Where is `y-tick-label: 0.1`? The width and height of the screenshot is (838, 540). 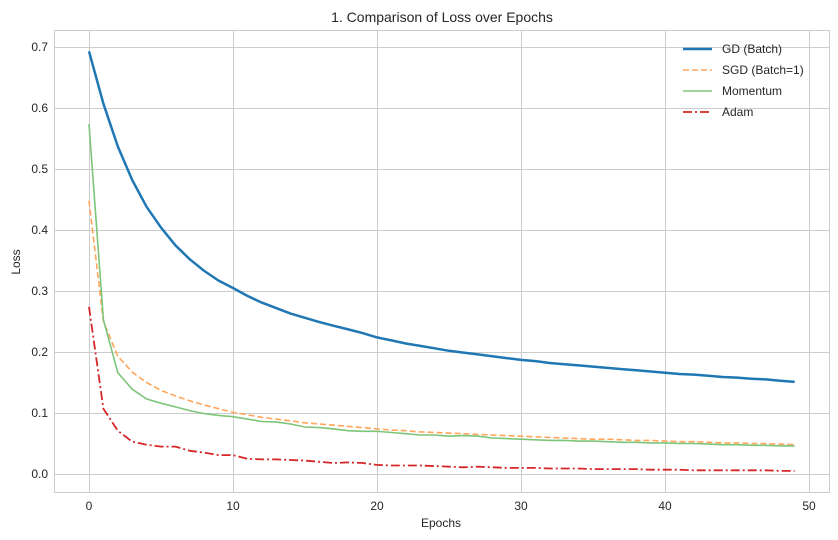 y-tick-label: 0.1 is located at coordinates (39, 413).